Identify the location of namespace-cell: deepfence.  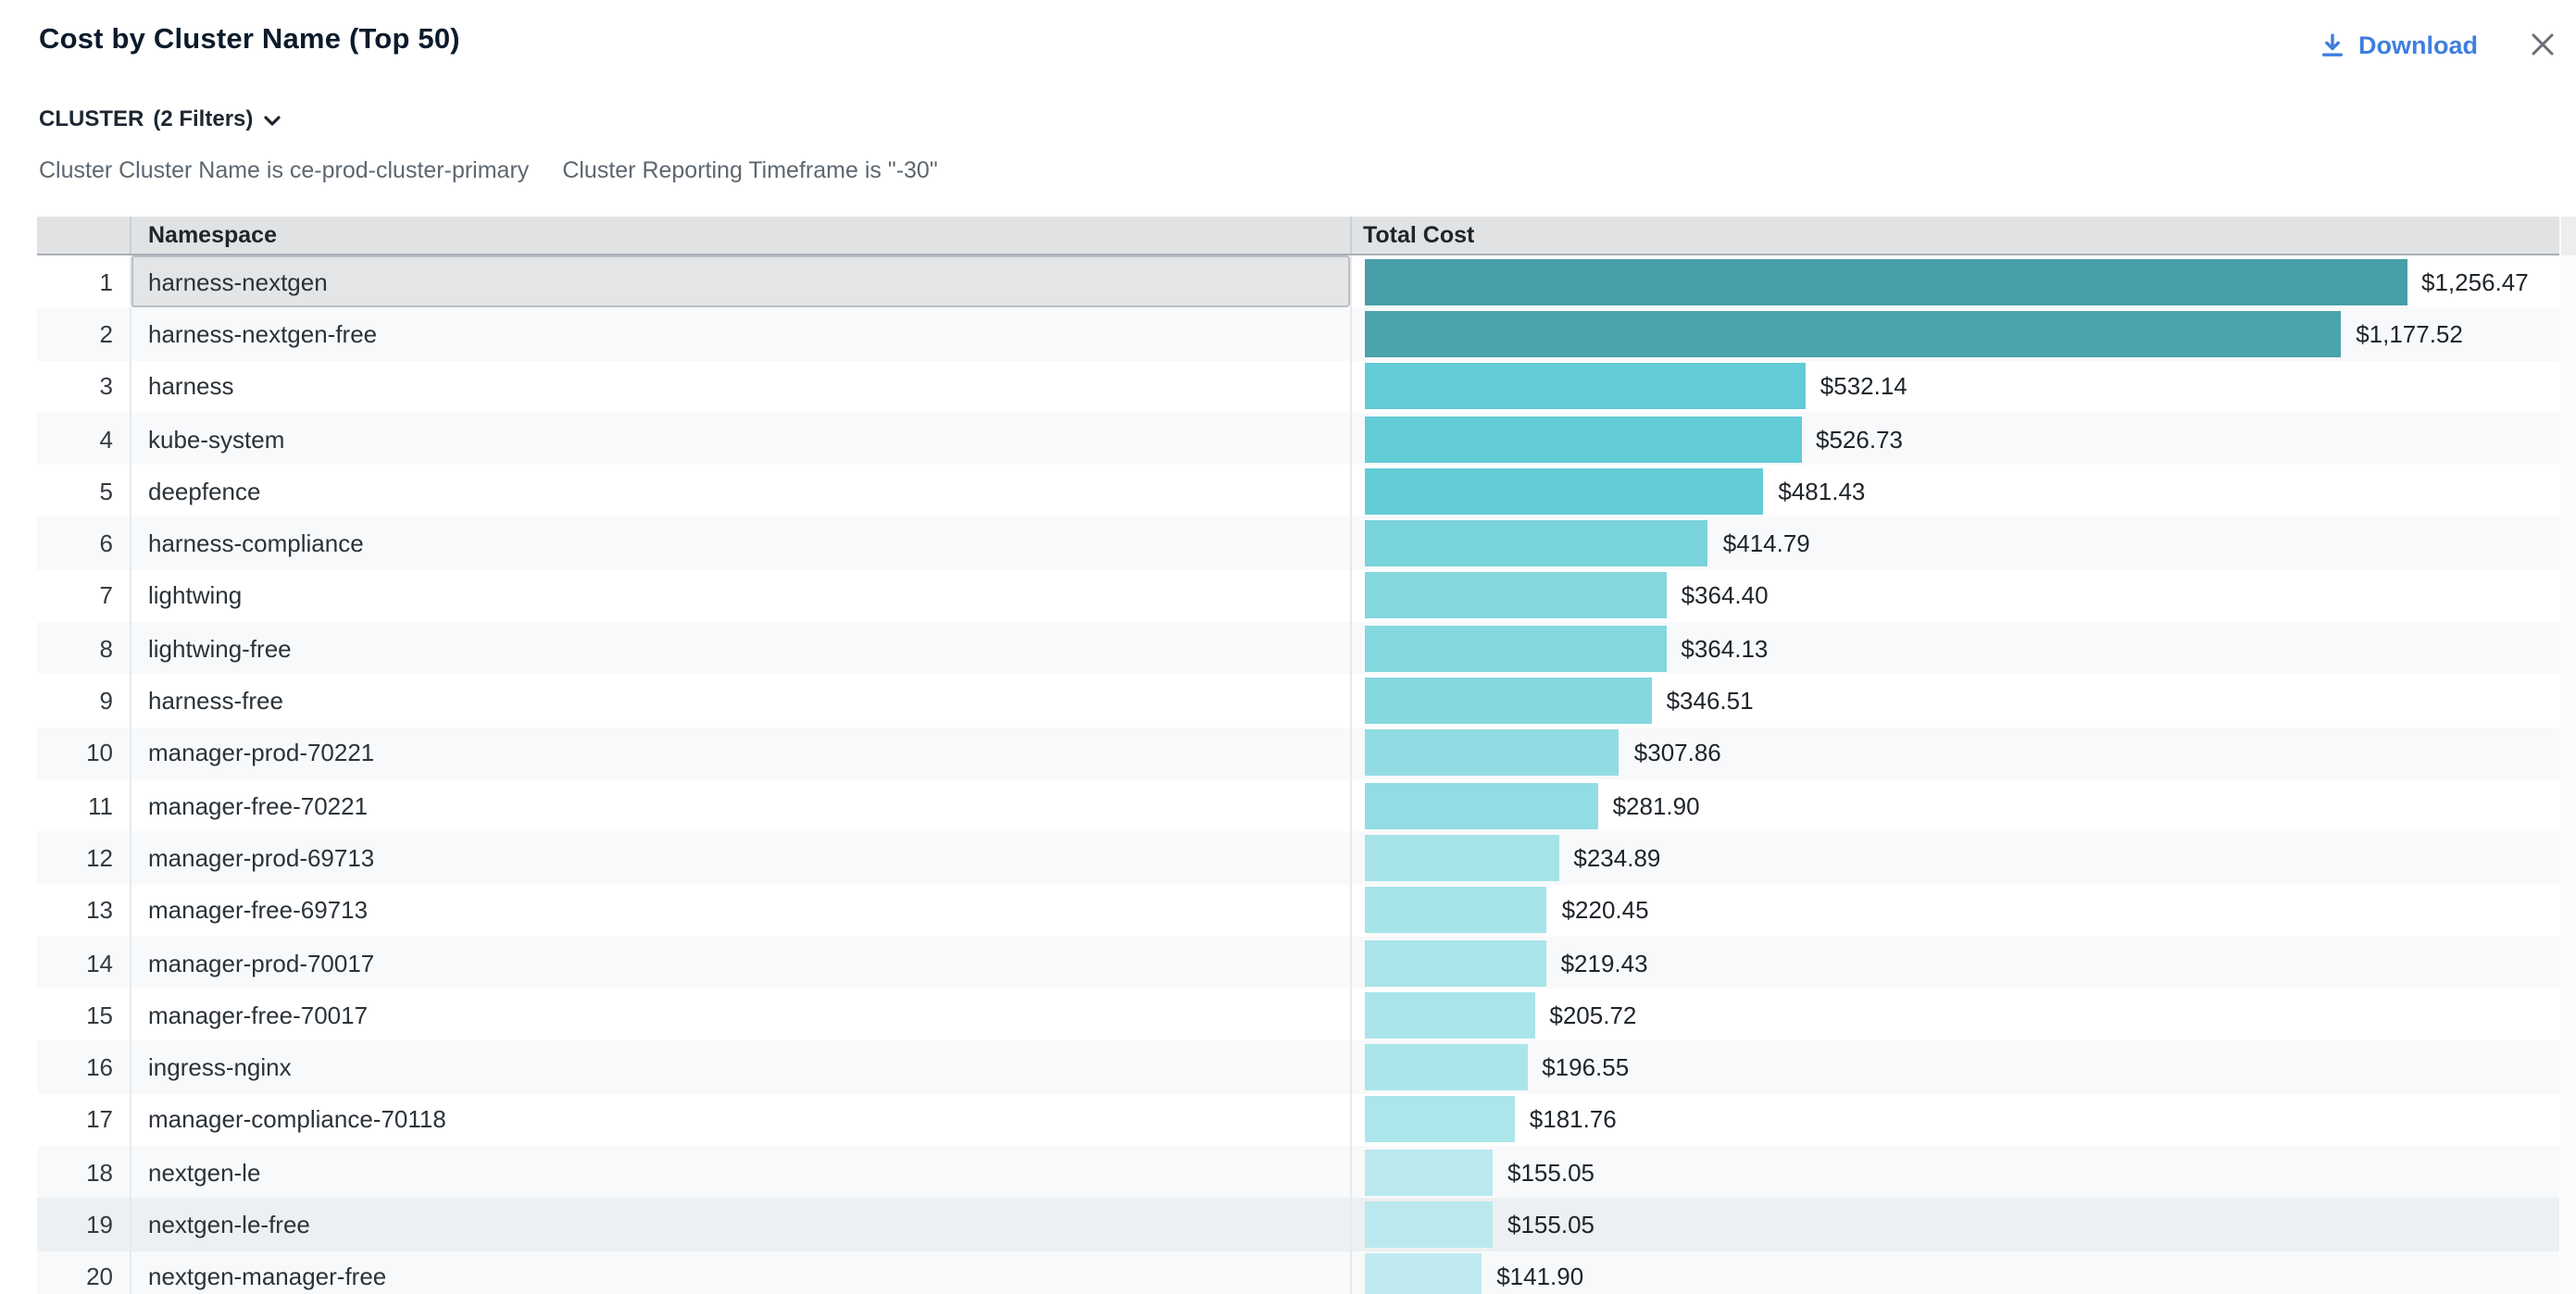
(740, 491).